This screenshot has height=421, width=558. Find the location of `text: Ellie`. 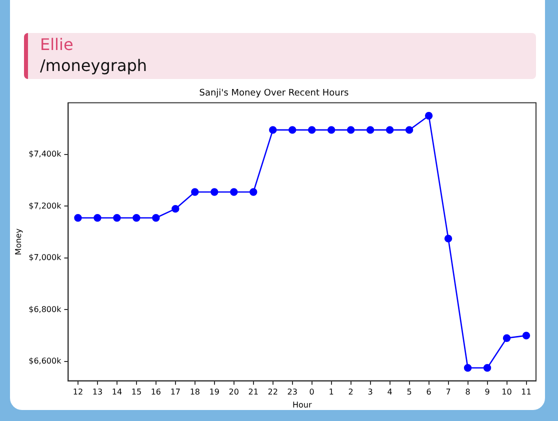

text: Ellie is located at coordinates (57, 44).